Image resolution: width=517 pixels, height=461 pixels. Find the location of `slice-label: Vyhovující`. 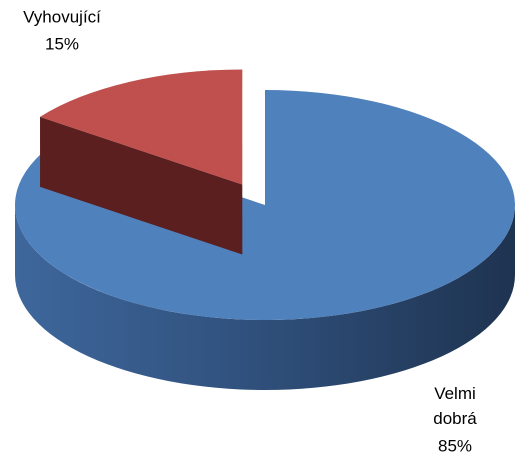

slice-label: Vyhovující is located at coordinates (62, 16).